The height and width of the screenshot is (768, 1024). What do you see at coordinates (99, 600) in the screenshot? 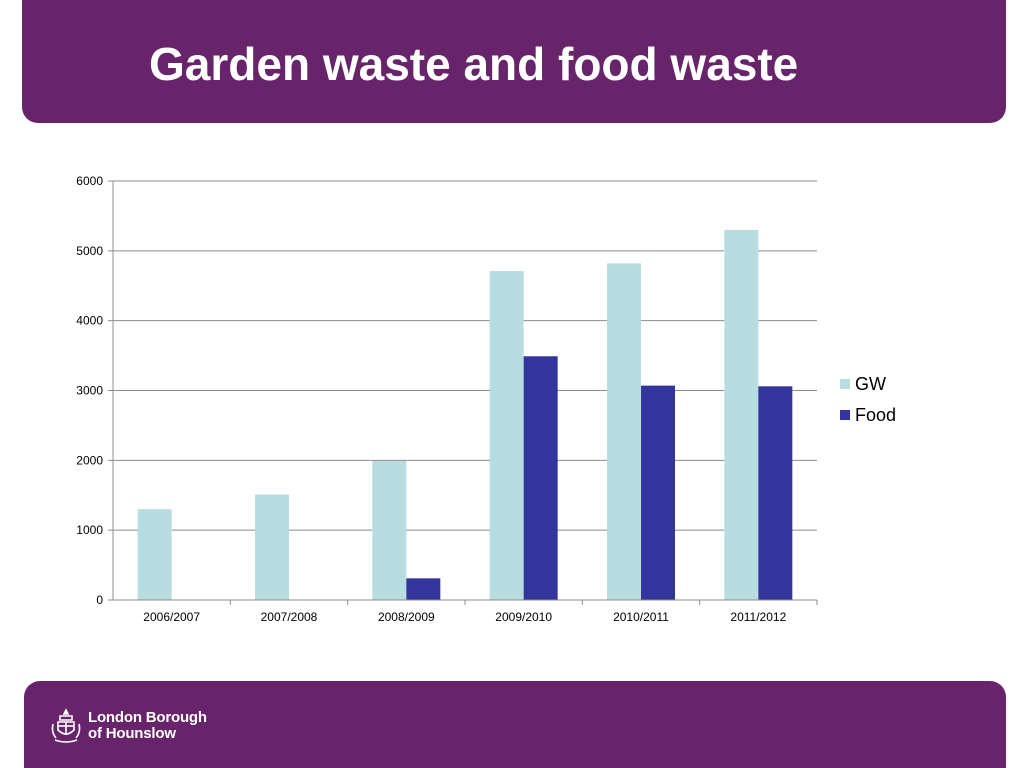
I see `y-tick-label: 0` at bounding box center [99, 600].